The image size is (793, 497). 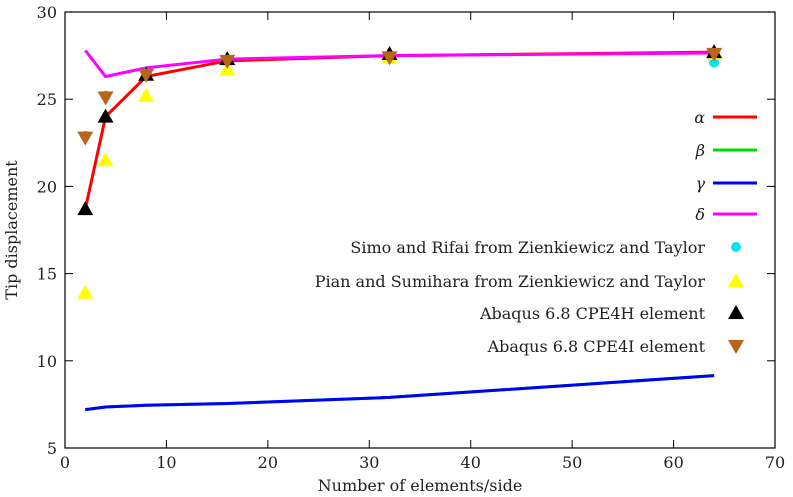 What do you see at coordinates (699, 117) in the screenshot?
I see `legend-label: α` at bounding box center [699, 117].